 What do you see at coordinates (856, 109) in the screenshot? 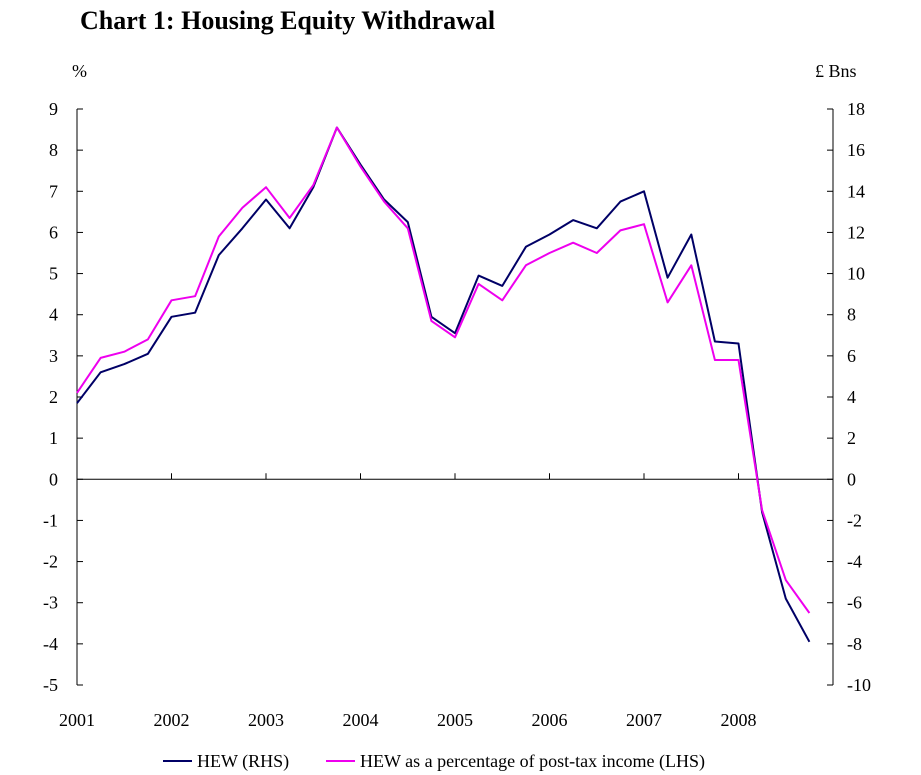
I see `right-tick-label: 18` at bounding box center [856, 109].